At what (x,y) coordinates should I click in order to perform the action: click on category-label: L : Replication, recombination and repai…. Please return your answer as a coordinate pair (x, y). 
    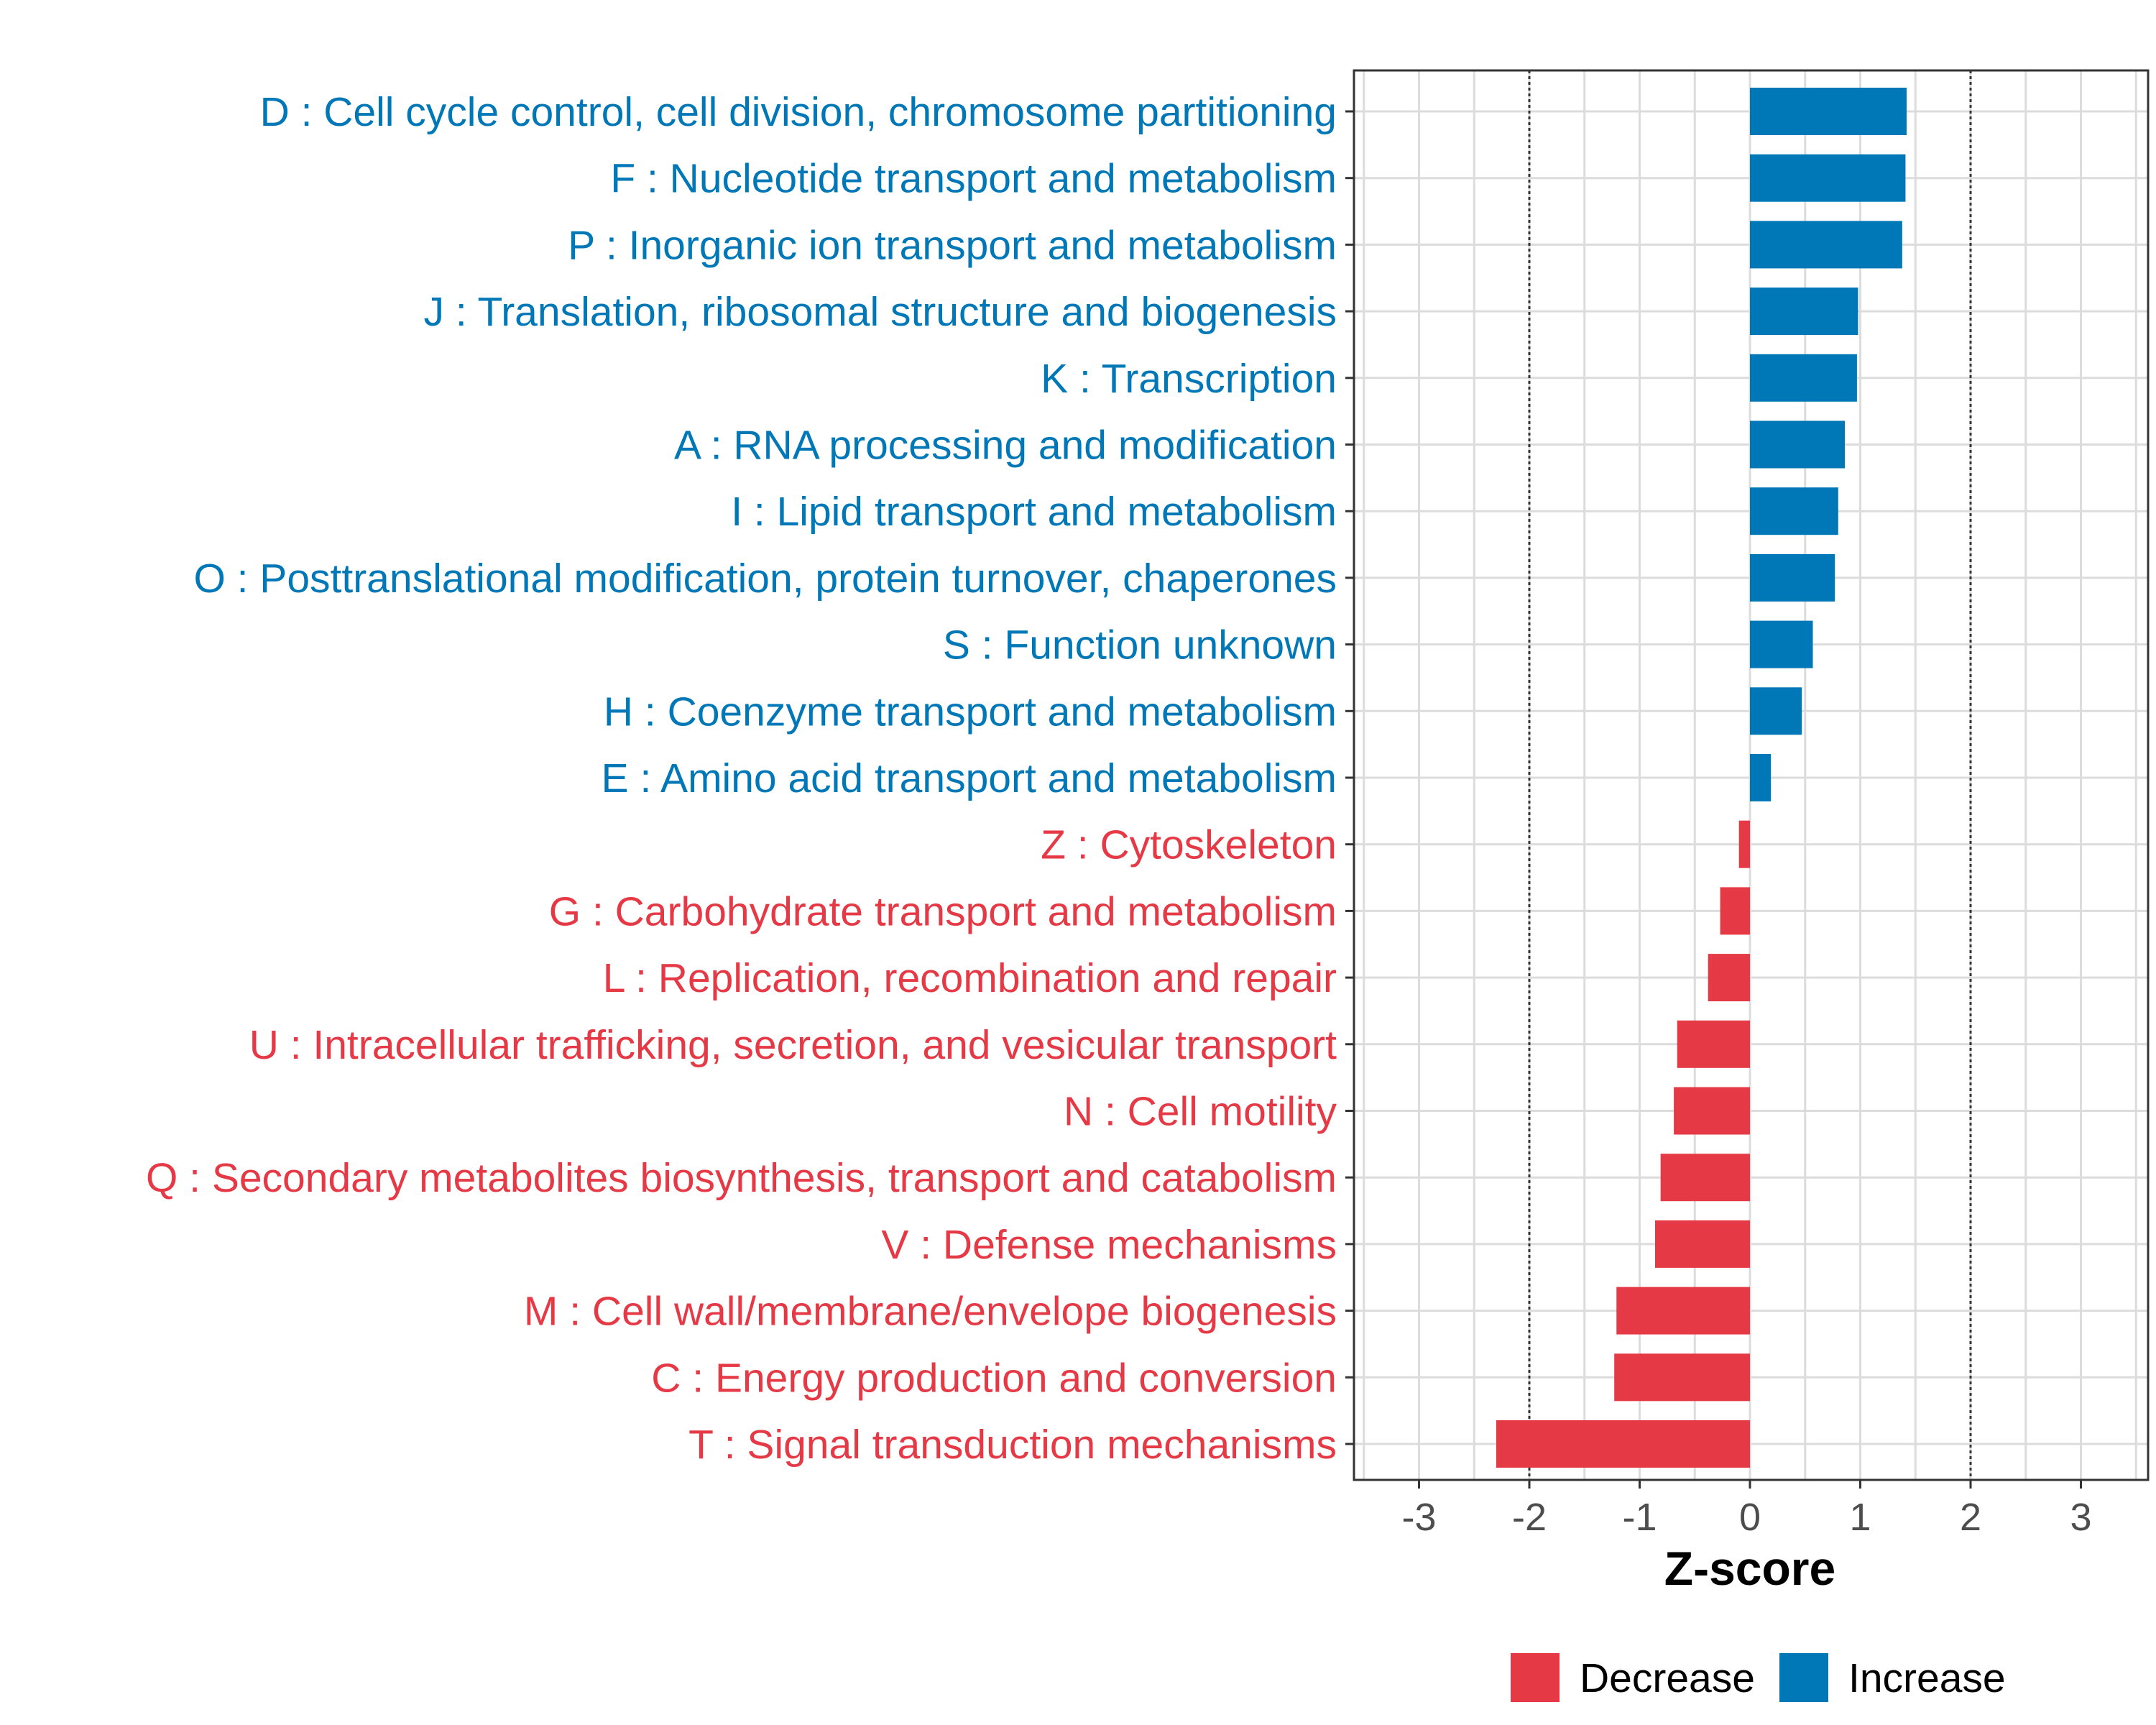
    Looking at the image, I should click on (970, 978).